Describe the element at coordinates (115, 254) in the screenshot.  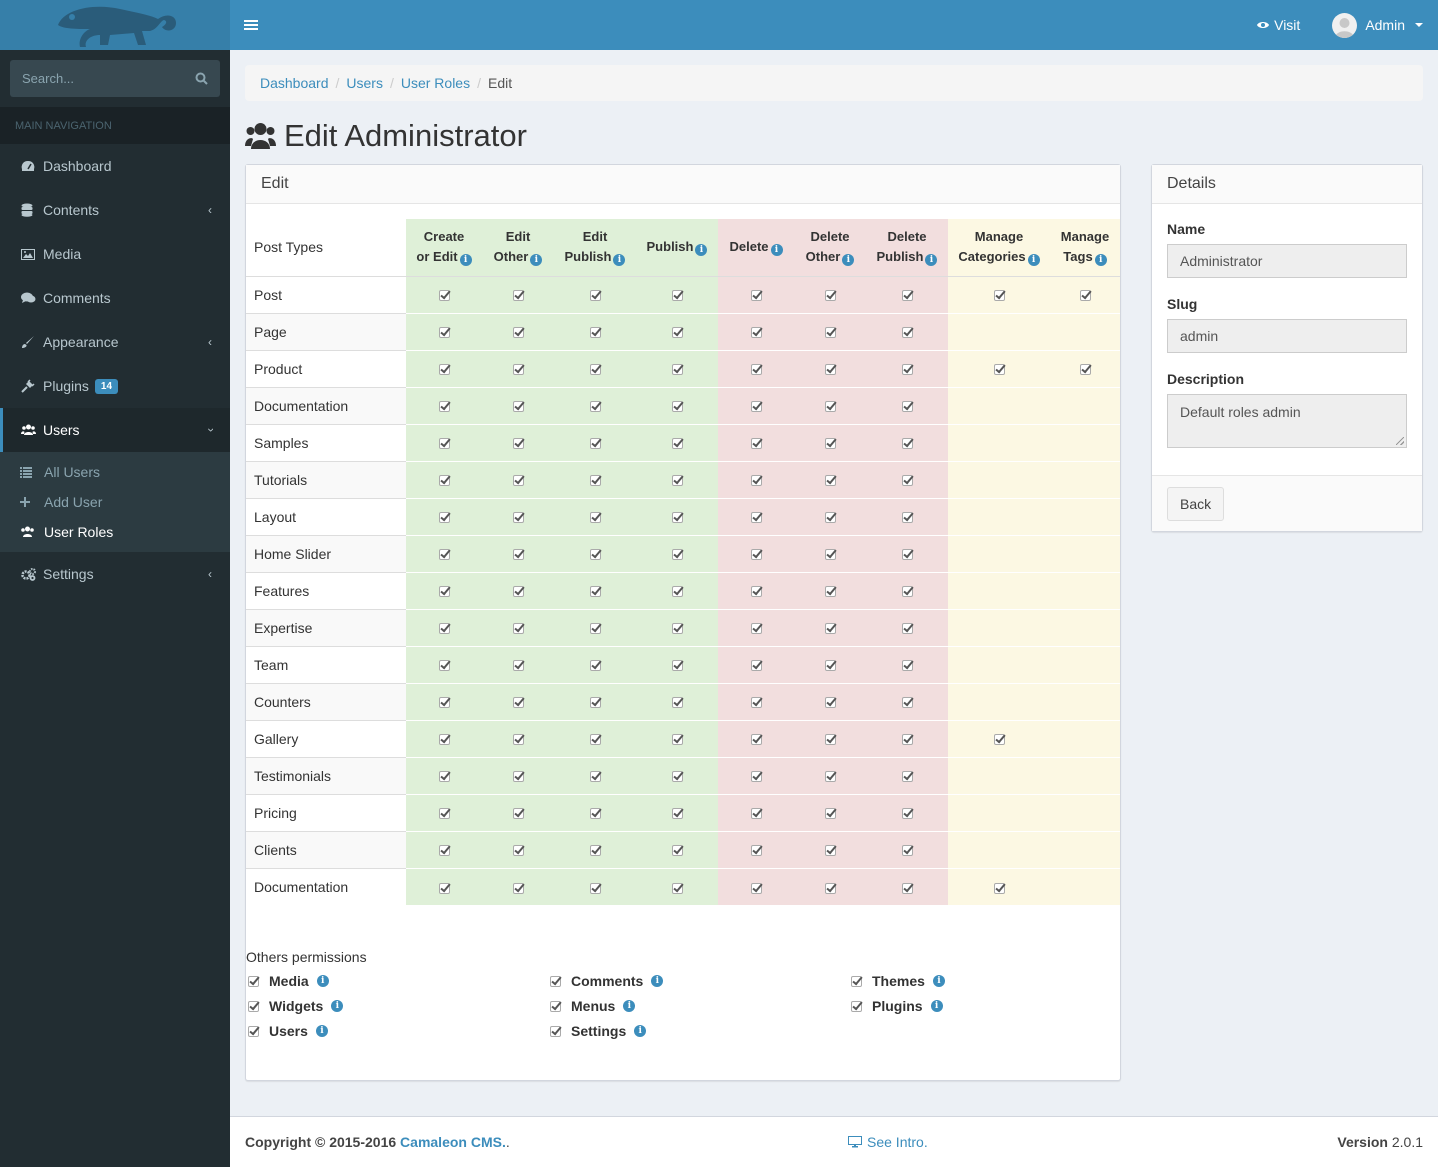
I see `sidebar-item-media: Media` at that location.